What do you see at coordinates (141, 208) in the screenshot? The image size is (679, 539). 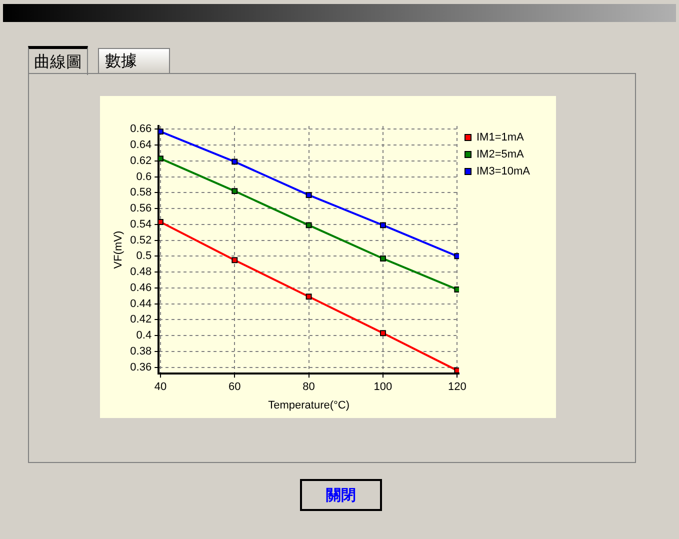 I see `y-tick-label: 0.56` at bounding box center [141, 208].